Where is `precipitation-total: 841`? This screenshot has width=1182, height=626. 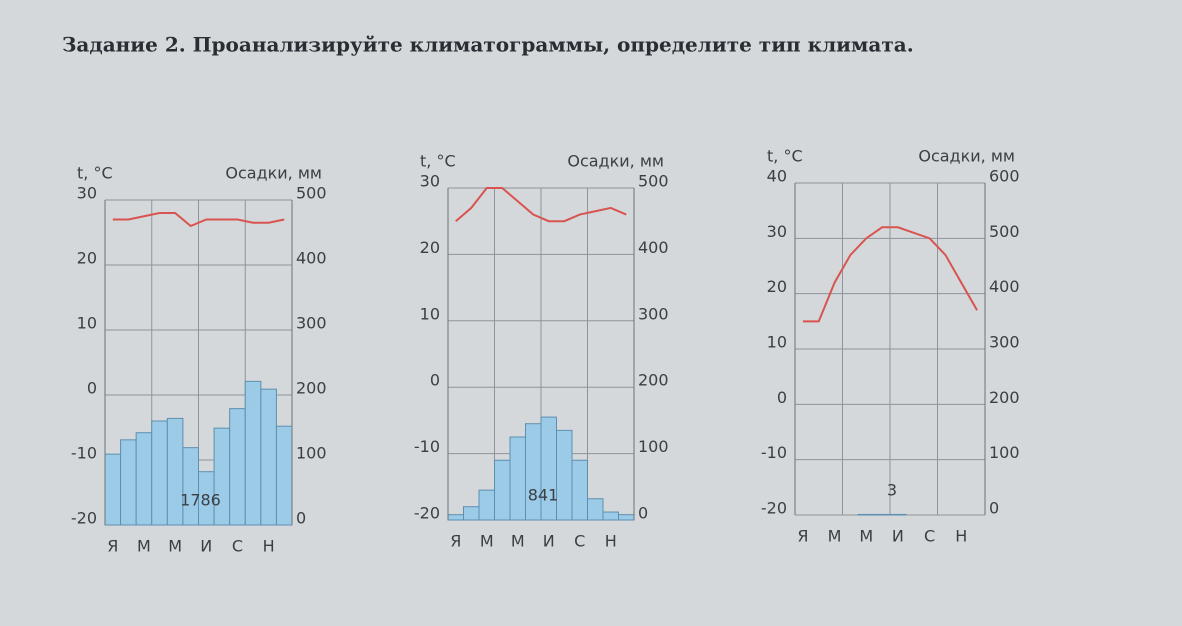 precipitation-total: 841 is located at coordinates (543, 495).